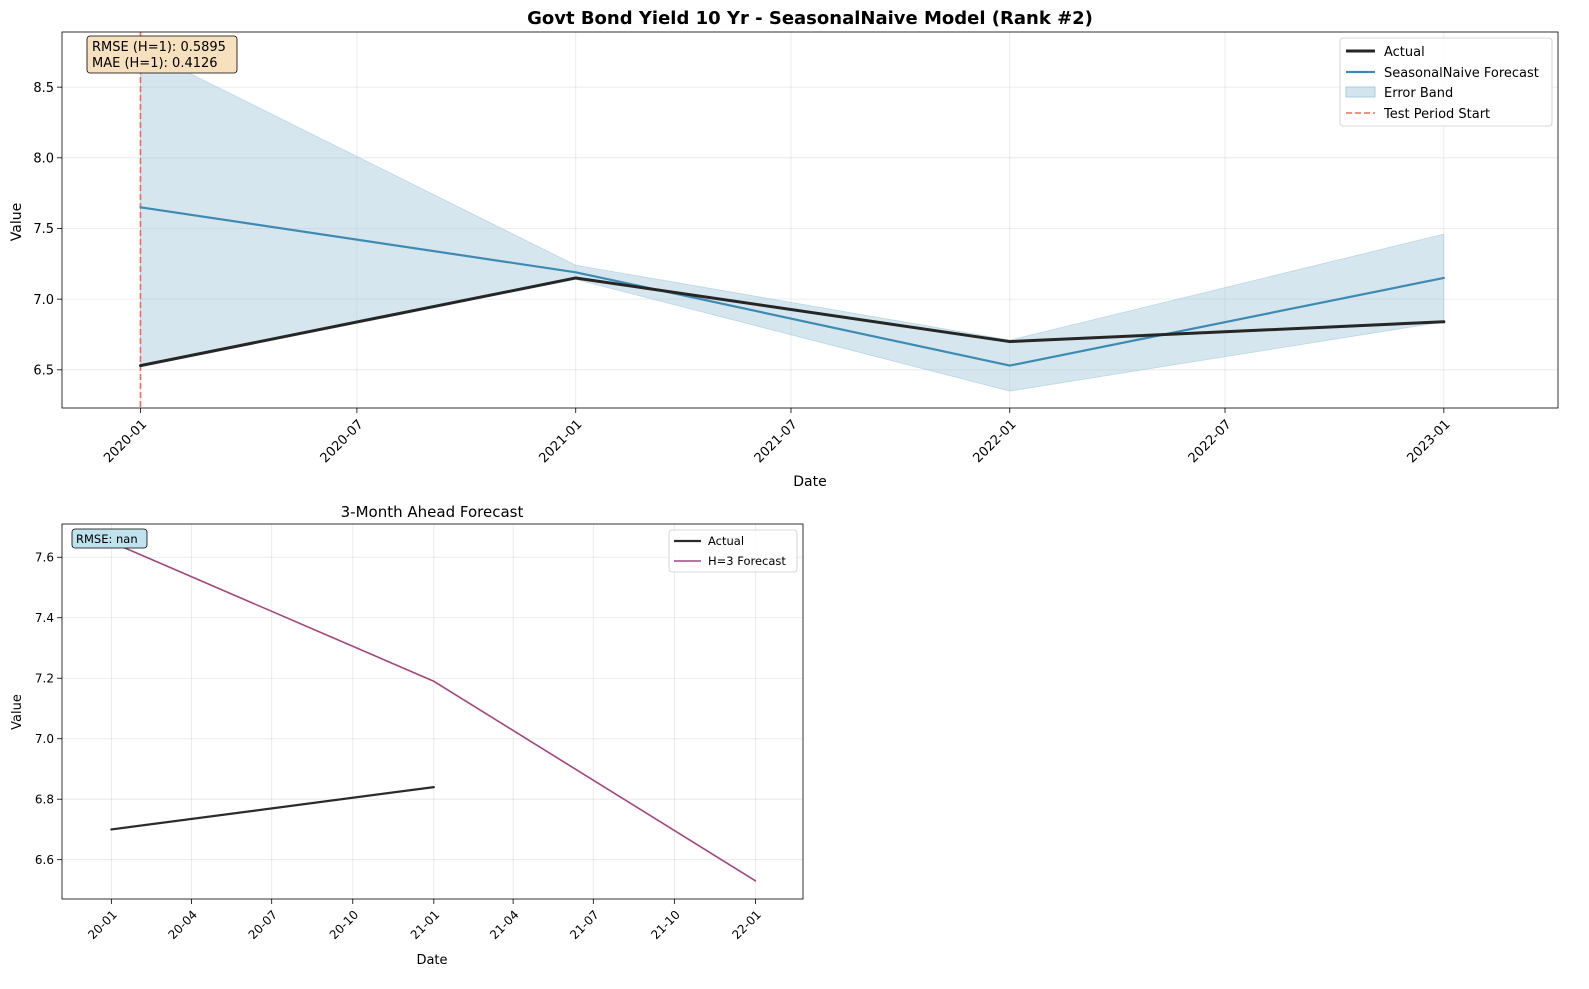 This screenshot has width=1589, height=989. I want to click on chart1-y-tick-label: 7.5, so click(43, 229).